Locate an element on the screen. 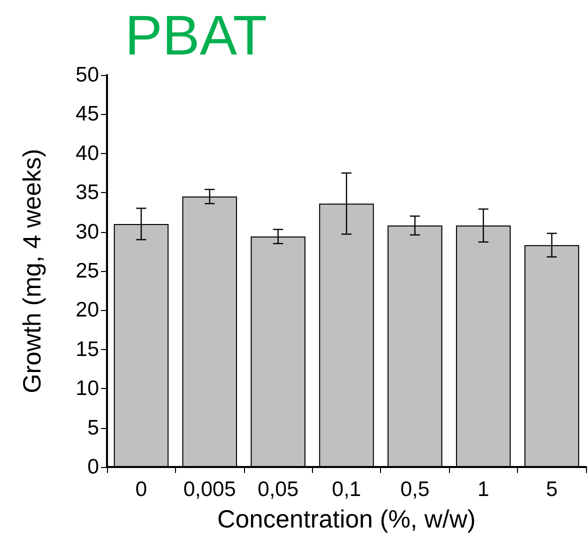 The width and height of the screenshot is (588, 547). x-tick-label: 0,1 is located at coordinates (347, 489).